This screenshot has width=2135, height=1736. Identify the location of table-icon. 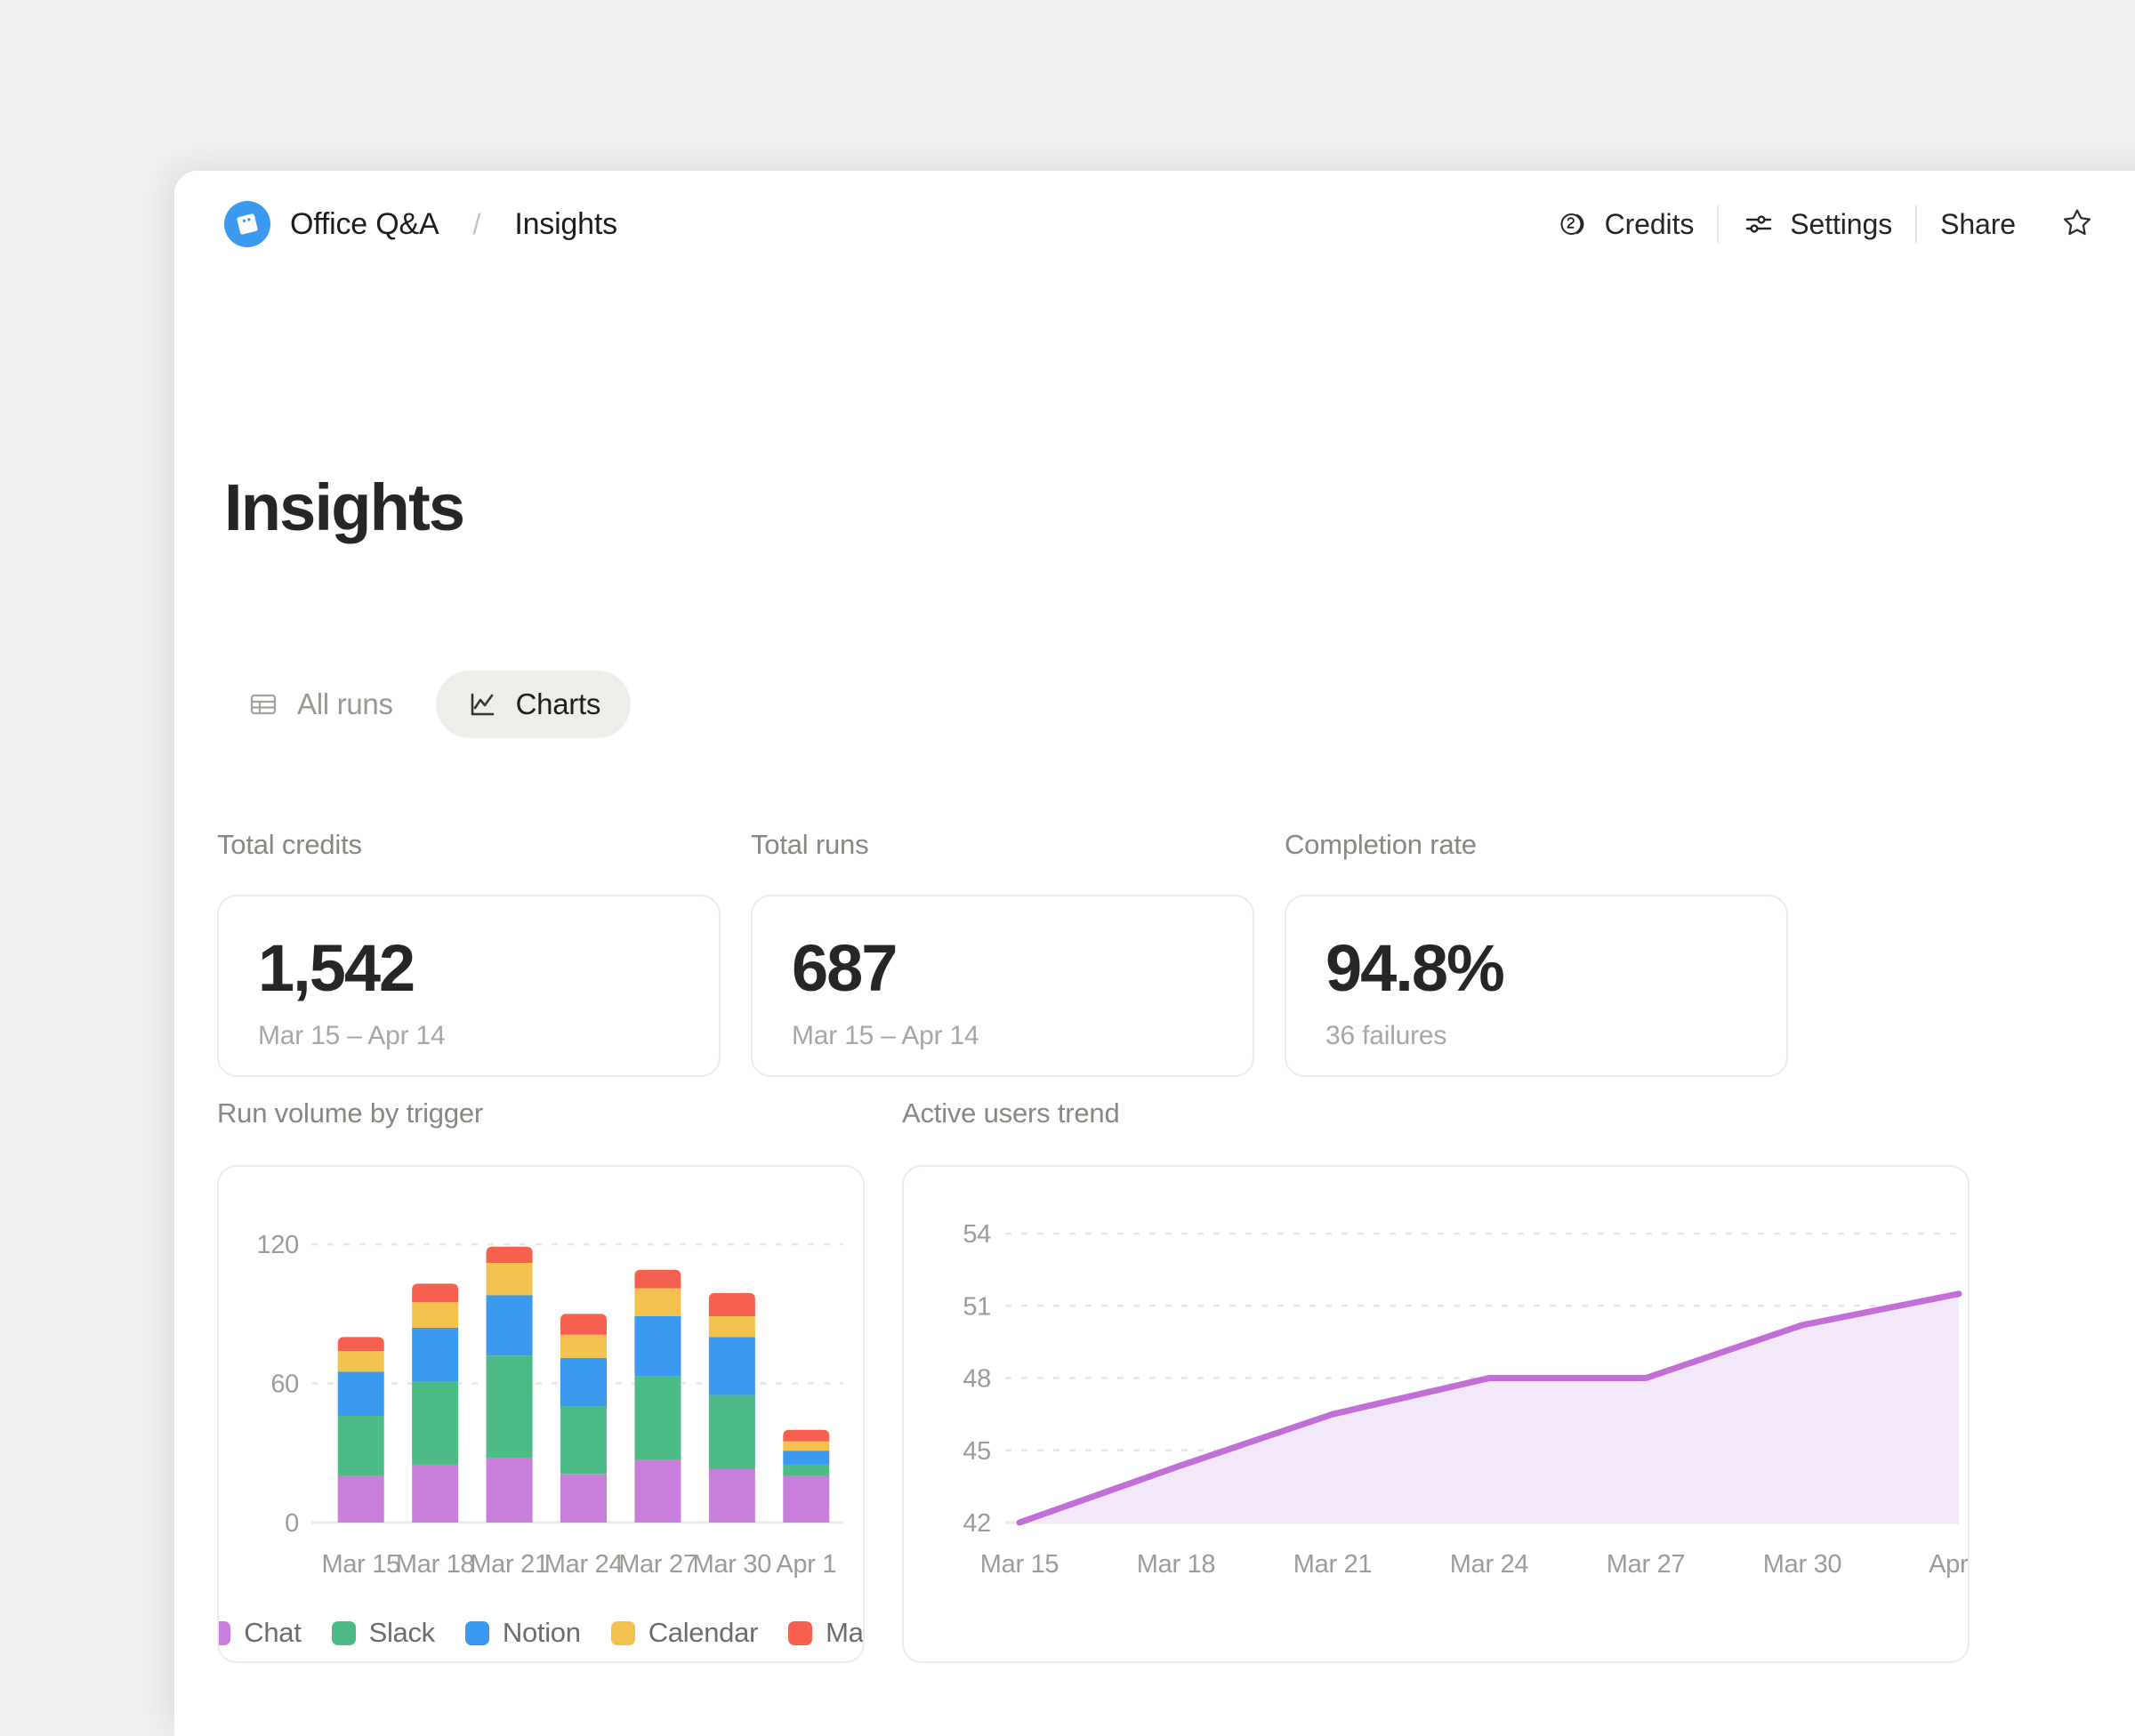
(263, 704).